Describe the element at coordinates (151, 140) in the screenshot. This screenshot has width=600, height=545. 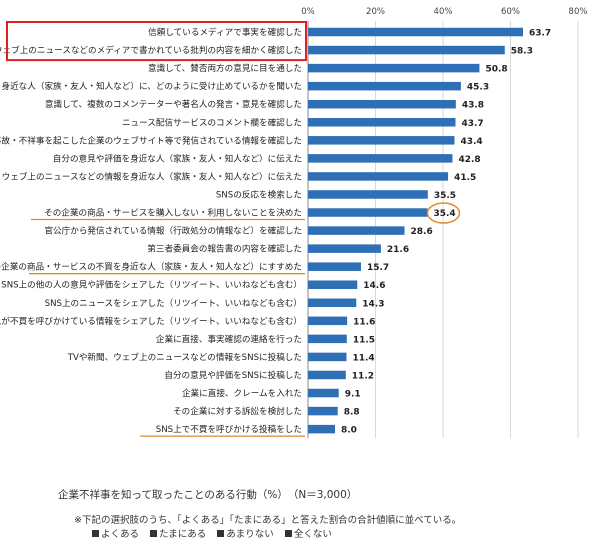
I see `category-label: 事件・事故・不祥事を起こした企業のウェブサイト等で発信されている情報を確認した` at that location.